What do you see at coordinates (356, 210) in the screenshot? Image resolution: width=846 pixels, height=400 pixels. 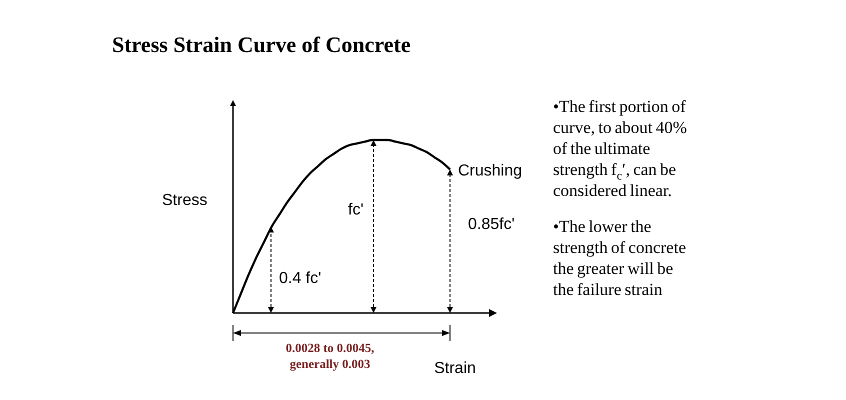 I see `annotation: fc'` at bounding box center [356, 210].